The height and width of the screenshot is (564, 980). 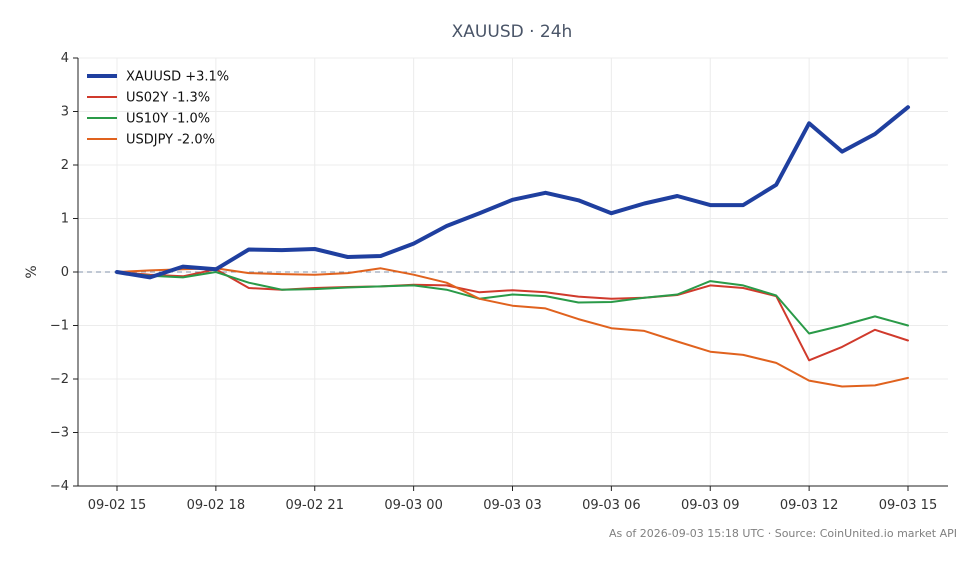 What do you see at coordinates (611, 505) in the screenshot?
I see `x-tick-label: 09-03 06` at bounding box center [611, 505].